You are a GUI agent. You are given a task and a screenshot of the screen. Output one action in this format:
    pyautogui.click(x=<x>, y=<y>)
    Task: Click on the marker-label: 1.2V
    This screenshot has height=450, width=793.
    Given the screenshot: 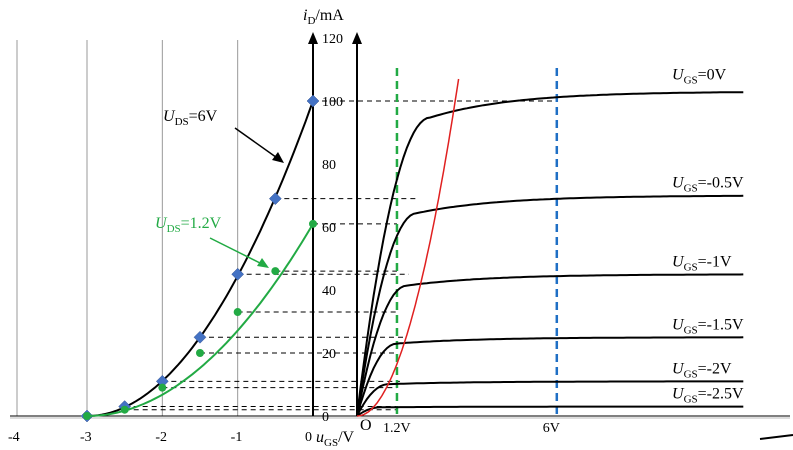 What is the action you would take?
    pyautogui.click(x=397, y=428)
    